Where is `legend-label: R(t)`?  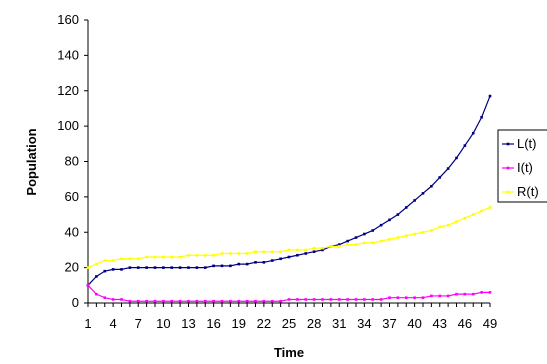
legend-label: R(t) is located at coordinates (528, 191).